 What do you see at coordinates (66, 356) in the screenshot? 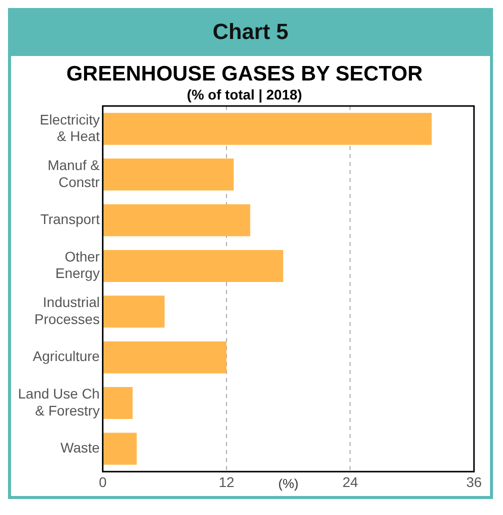
I see `y-tick-label: Agriculture` at bounding box center [66, 356].